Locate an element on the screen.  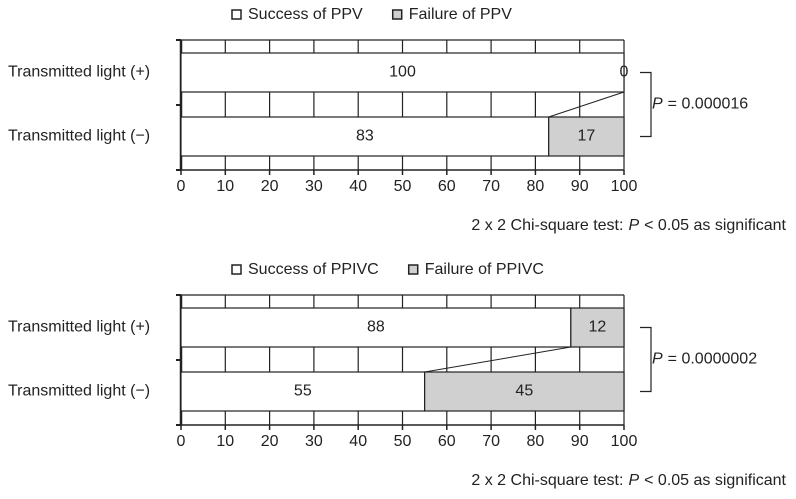
p-value: P = 0.0000002 is located at coordinates (704, 359).